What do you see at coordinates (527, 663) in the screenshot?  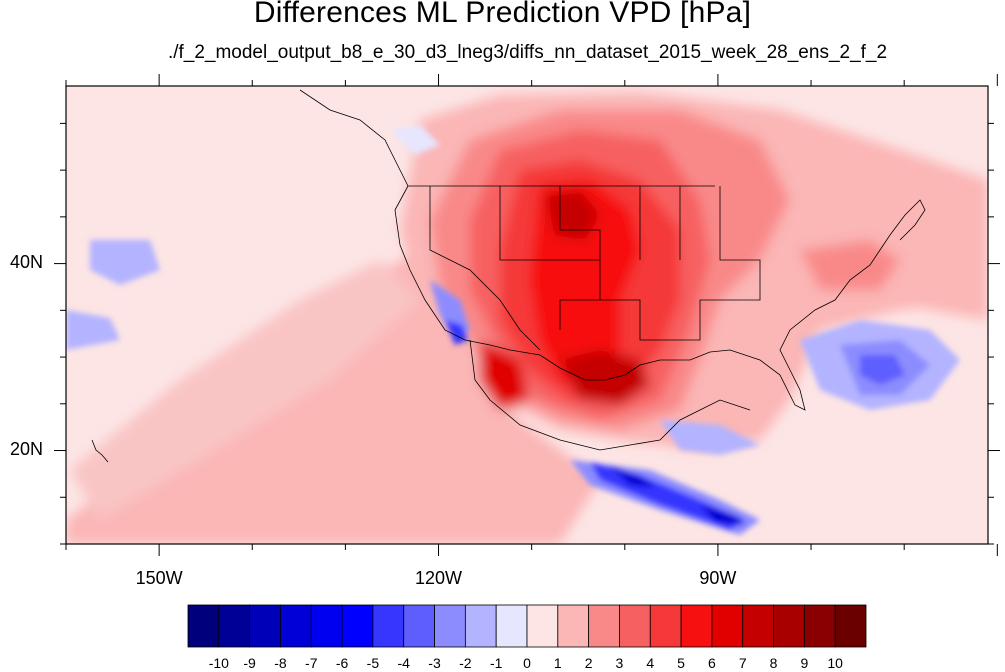 I see `colorbar-label: 0` at bounding box center [527, 663].